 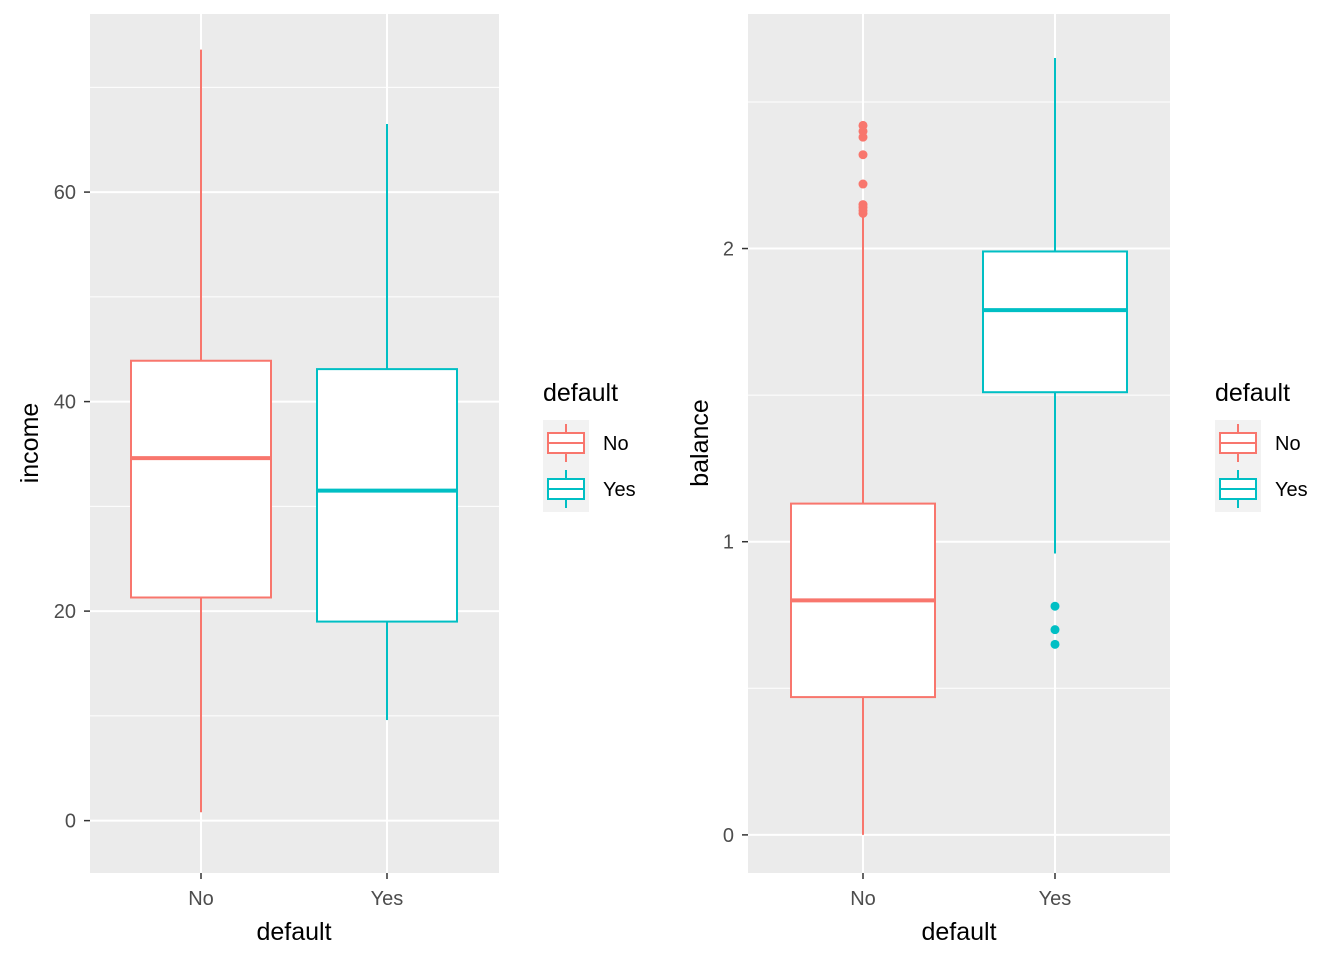 I want to click on income-y-tick-label-2: 40, so click(x=65, y=403).